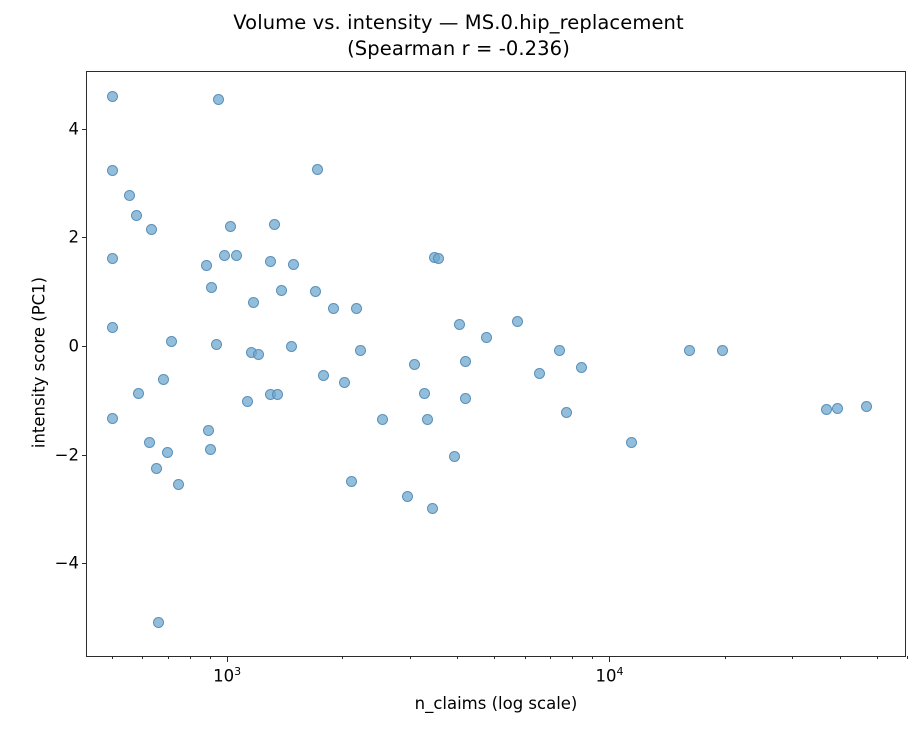  Describe the element at coordinates (458, 48) in the screenshot. I see `chart-subtitle: (Spearman r = -0.236)` at that location.